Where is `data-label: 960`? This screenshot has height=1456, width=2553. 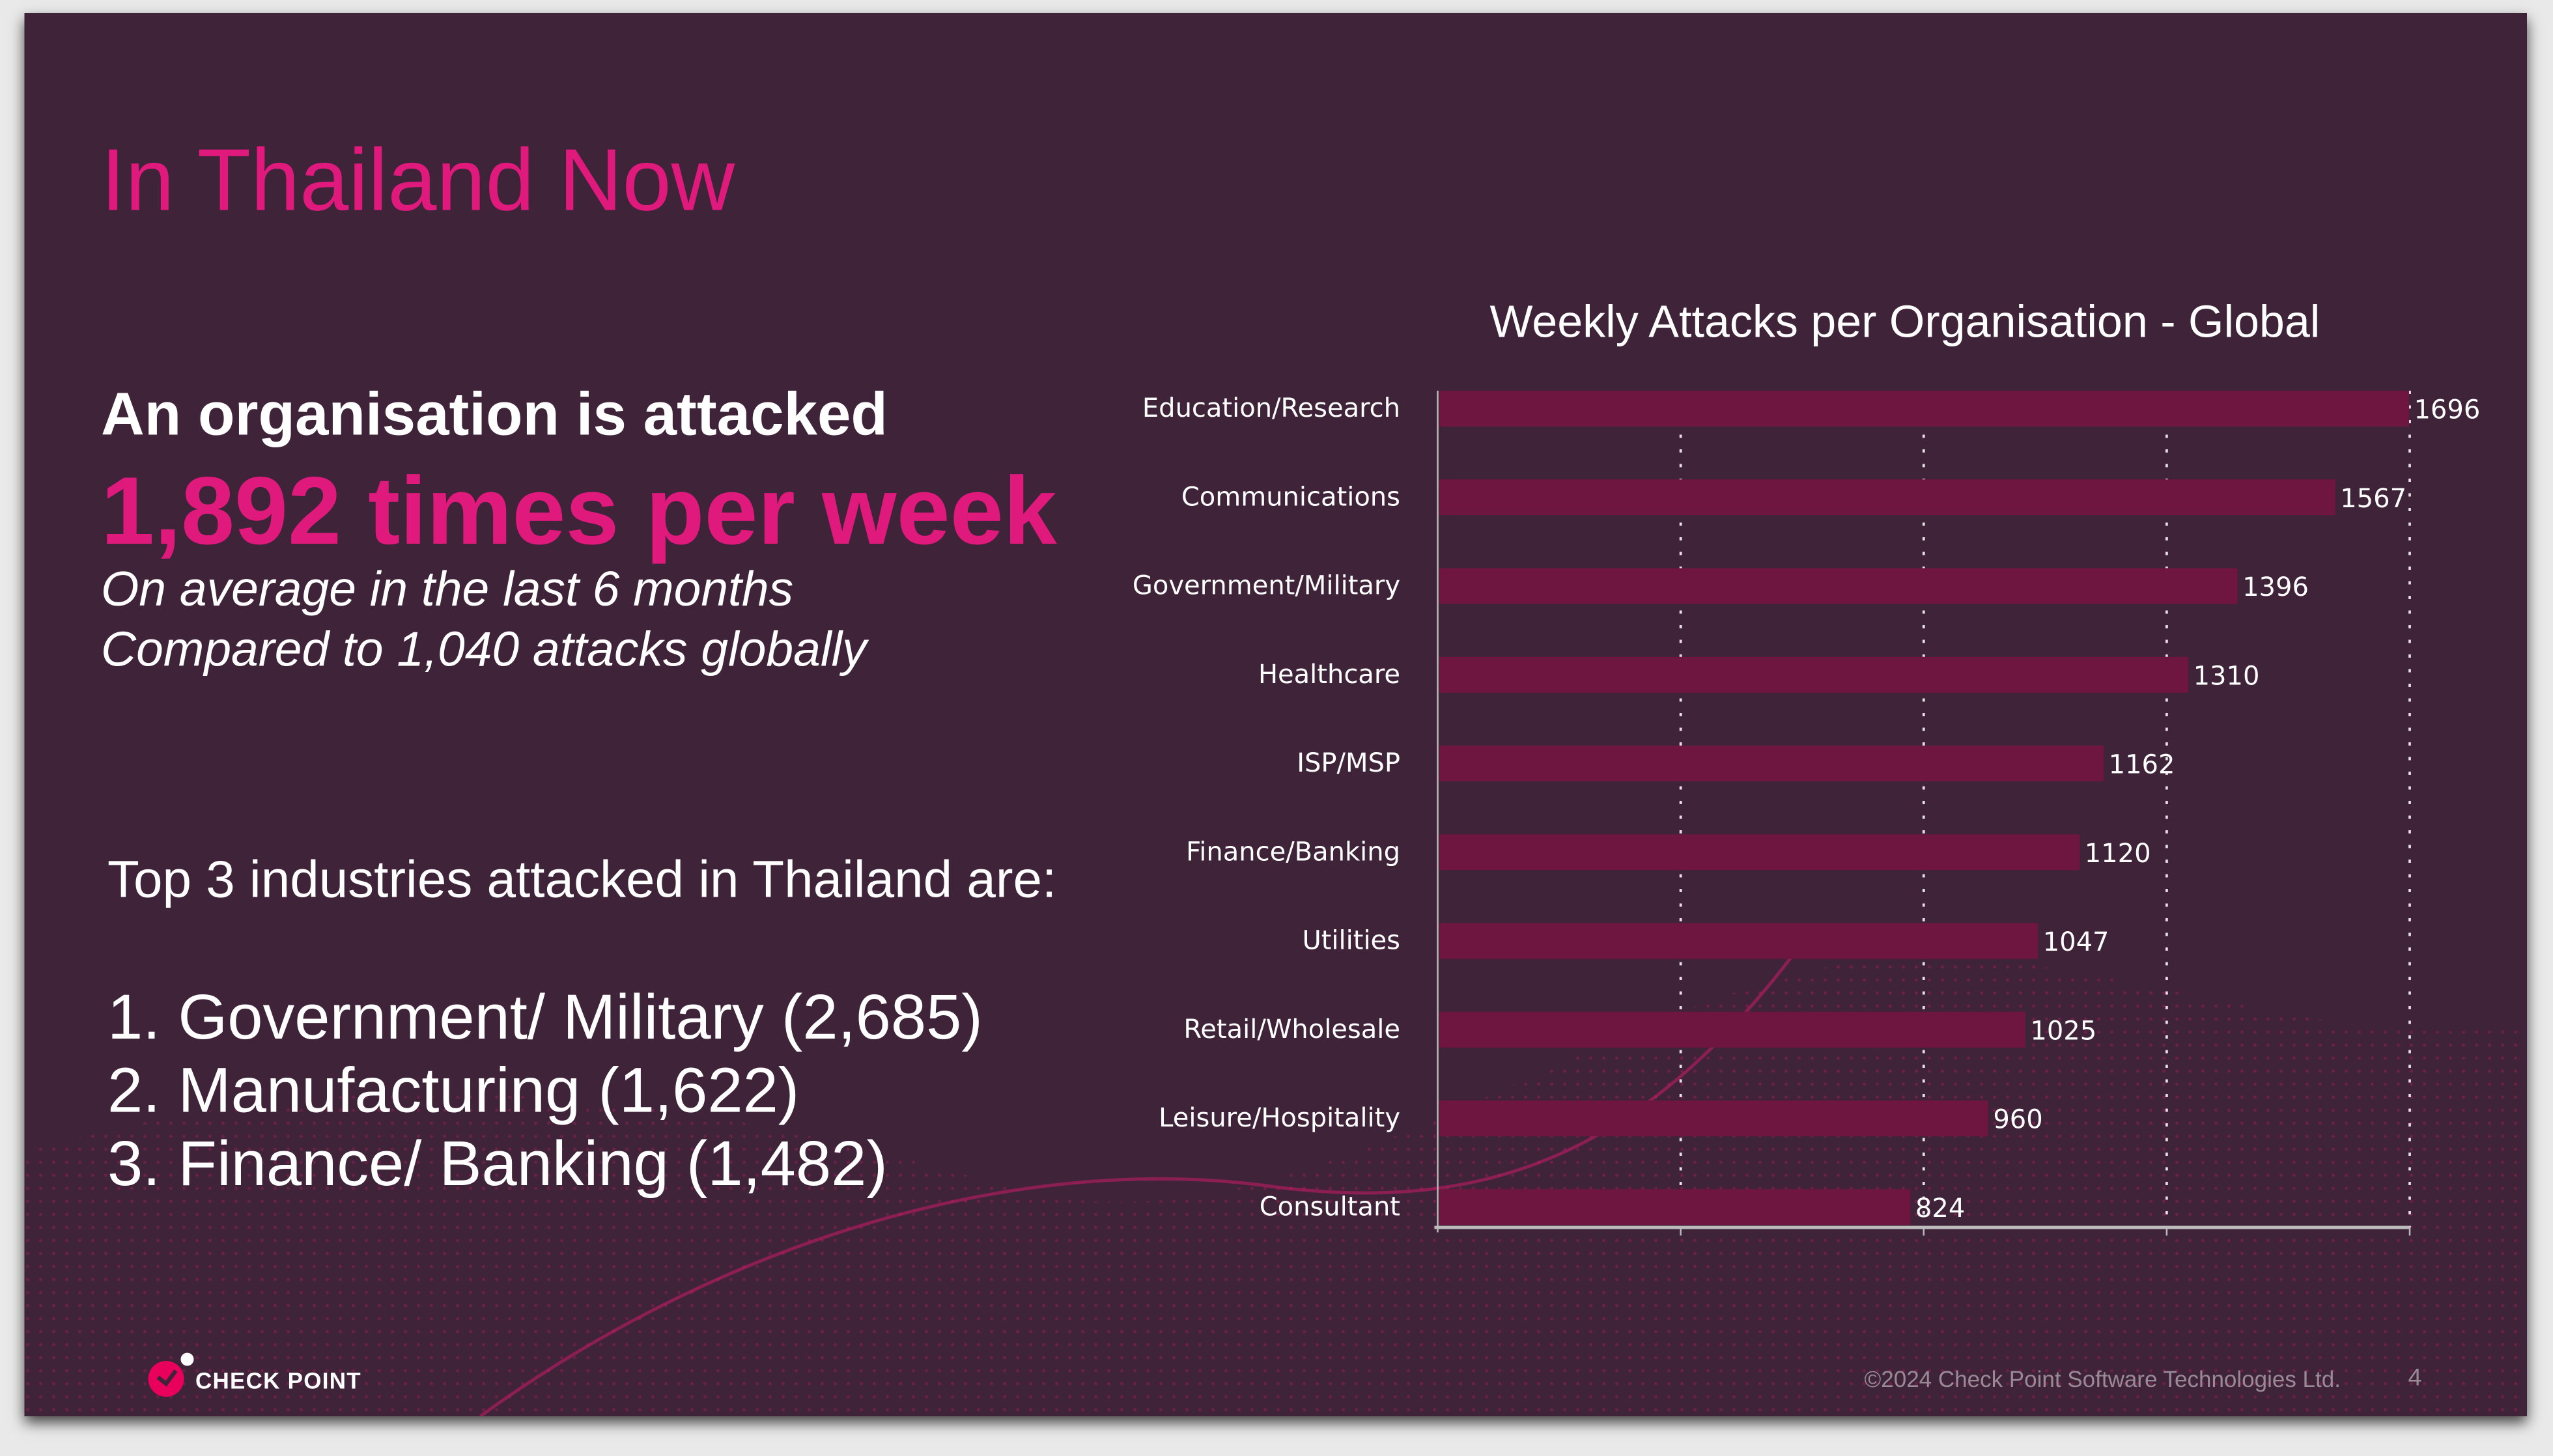
data-label: 960 is located at coordinates (2017, 1120).